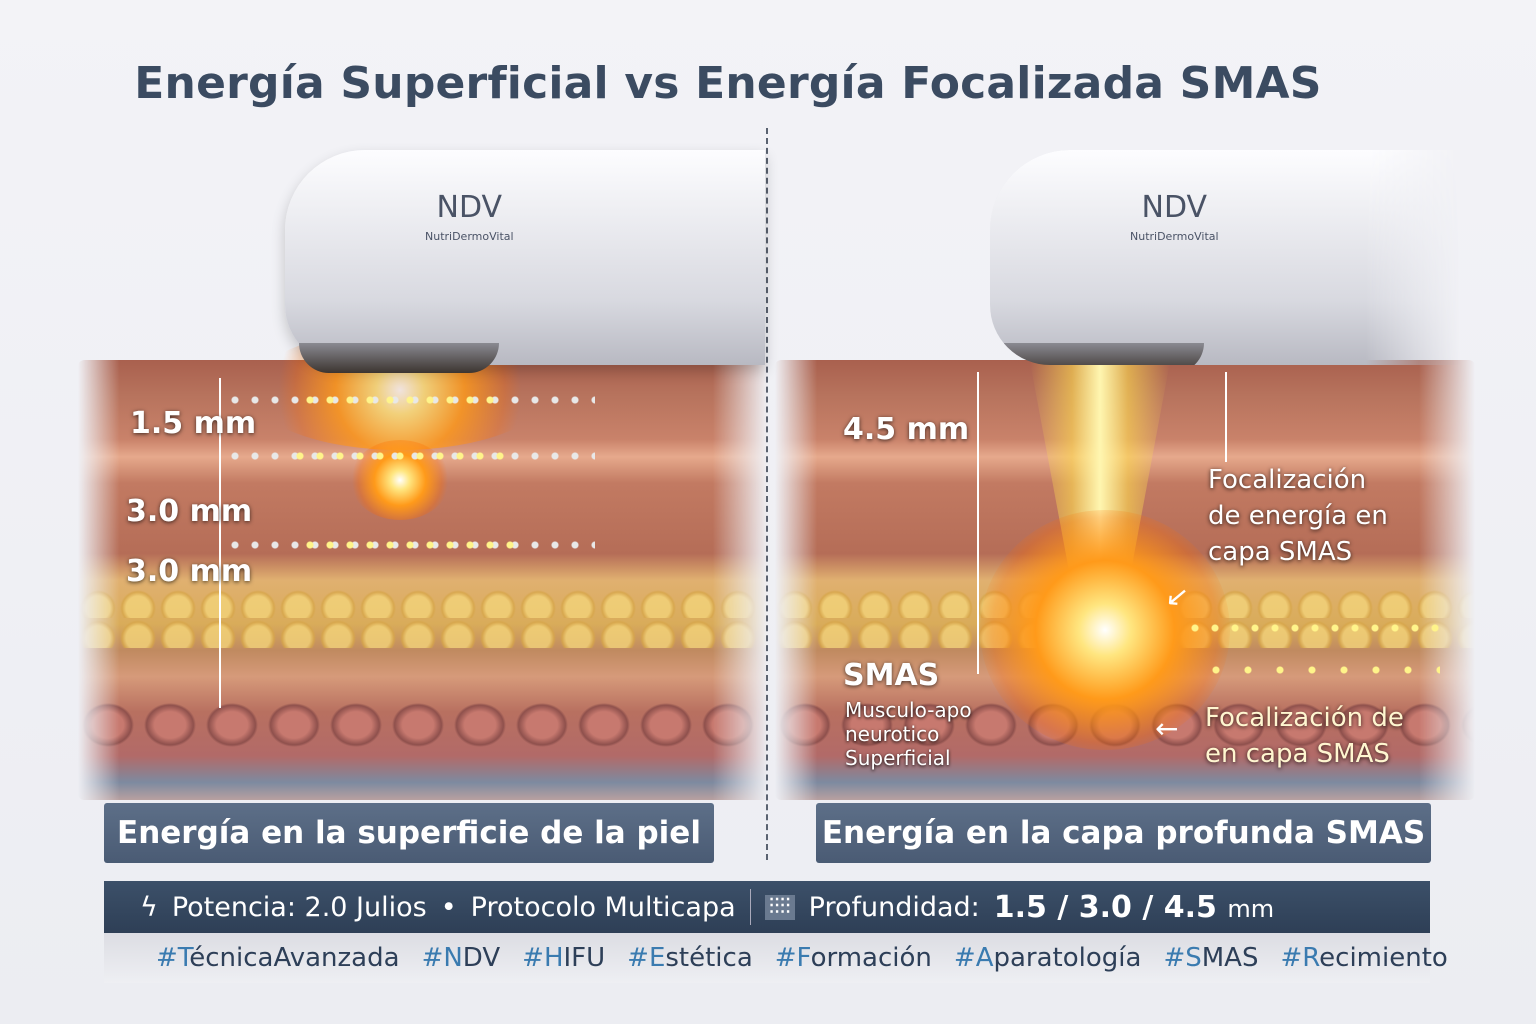 The image size is (1536, 1024). Describe the element at coordinates (1298, 516) in the screenshot. I see `note-top: Focalización de energía en capa SMAS` at that location.